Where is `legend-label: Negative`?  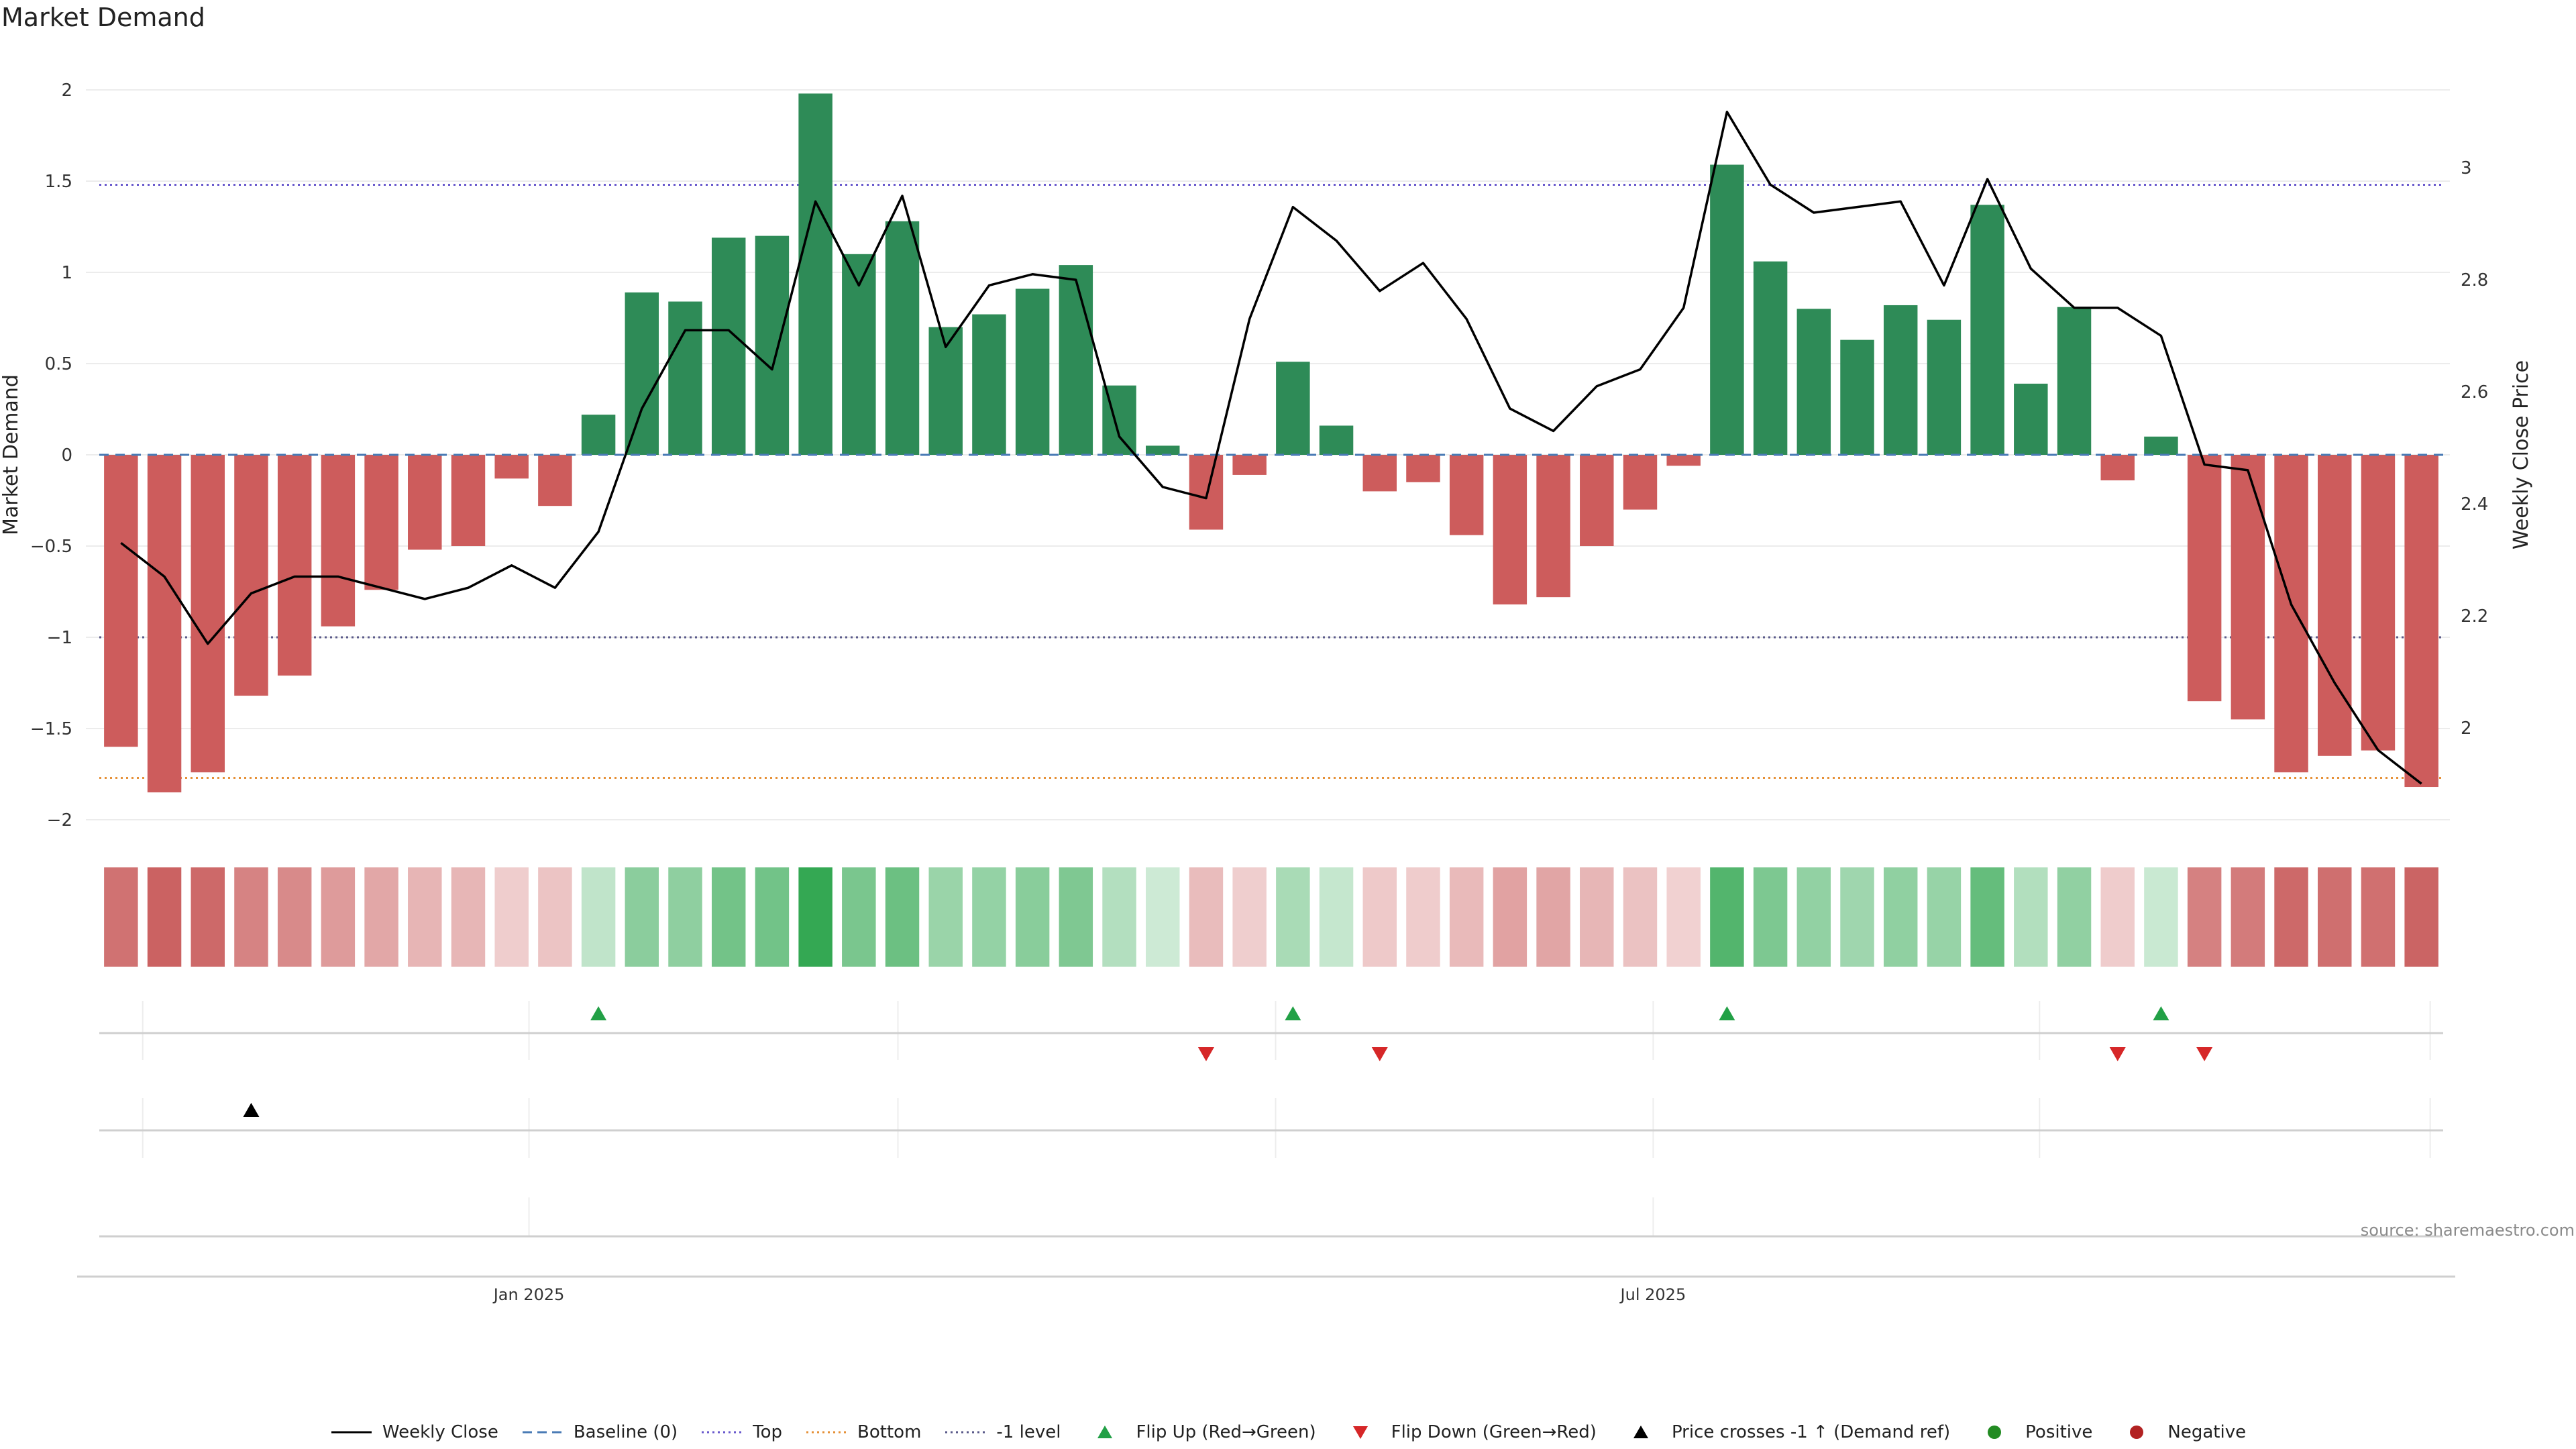 legend-label: Negative is located at coordinates (2207, 1432).